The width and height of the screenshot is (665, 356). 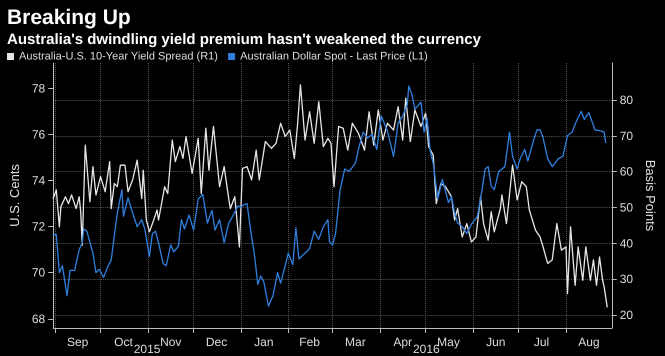 What do you see at coordinates (650, 196) in the screenshot?
I see `y2-axis-title: Basis Points` at bounding box center [650, 196].